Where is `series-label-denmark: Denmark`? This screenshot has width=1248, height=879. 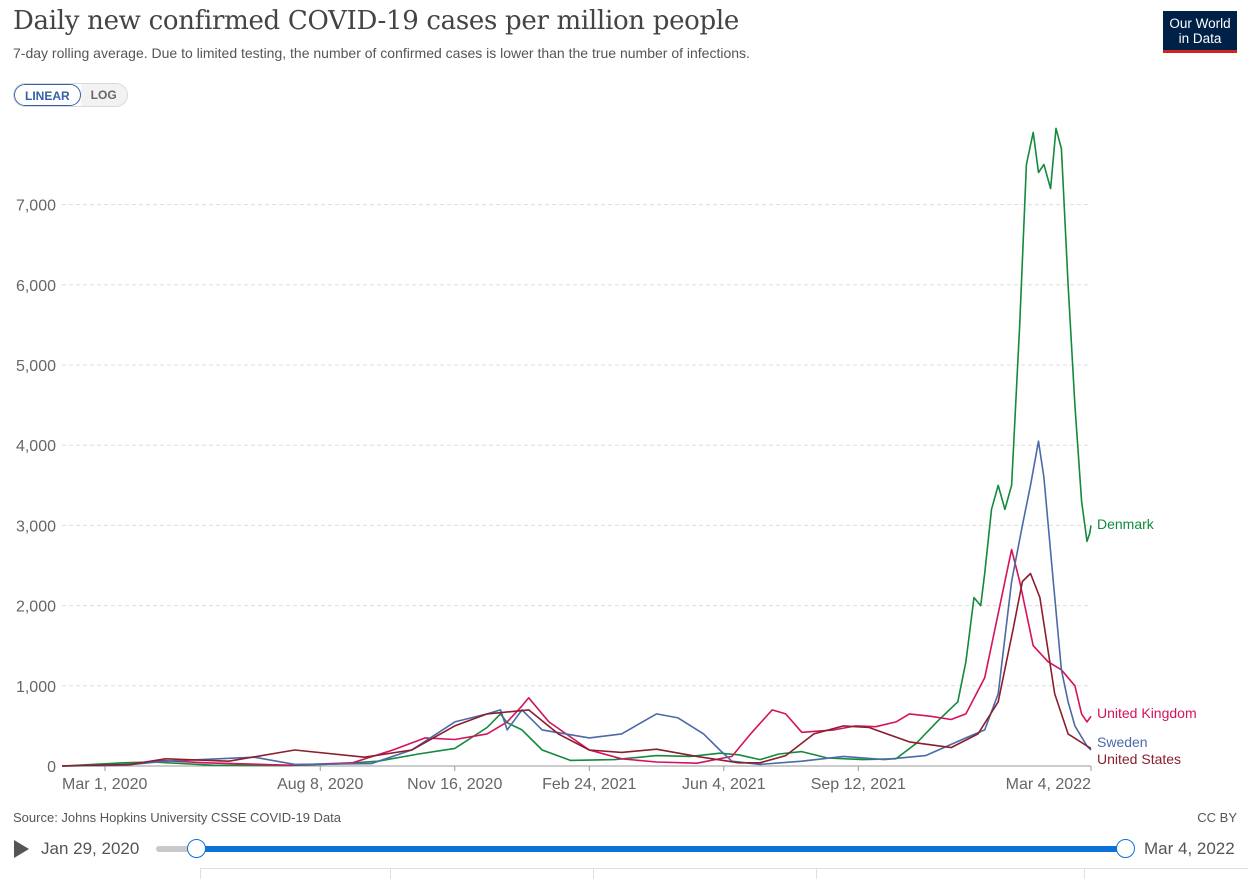
series-label-denmark: Denmark is located at coordinates (1126, 524).